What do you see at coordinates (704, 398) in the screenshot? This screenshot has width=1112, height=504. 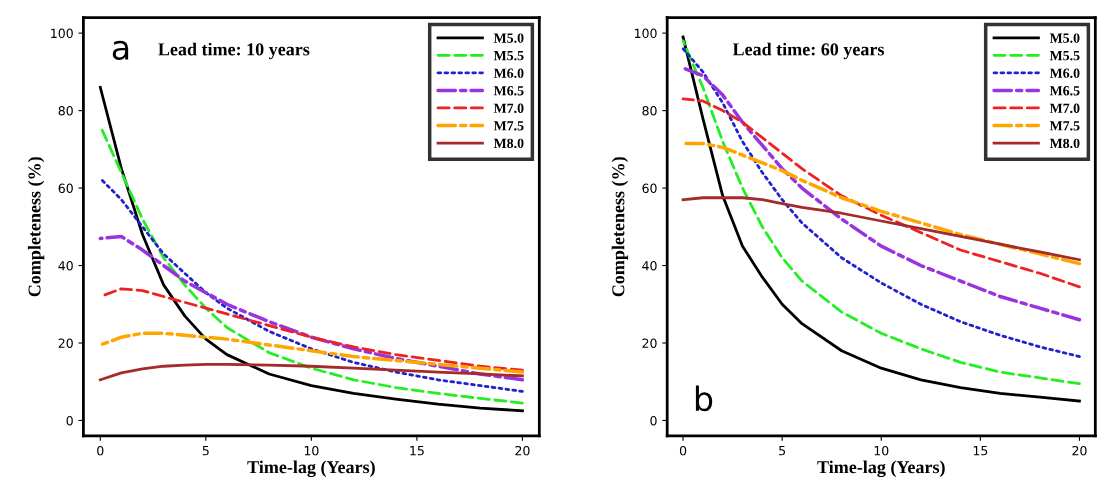 I see `annotation: b` at bounding box center [704, 398].